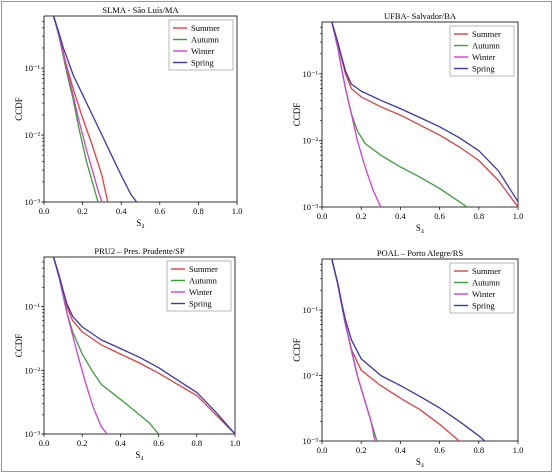  I want to click on ufba-ytick-label: 10⁻³, so click(310, 207).